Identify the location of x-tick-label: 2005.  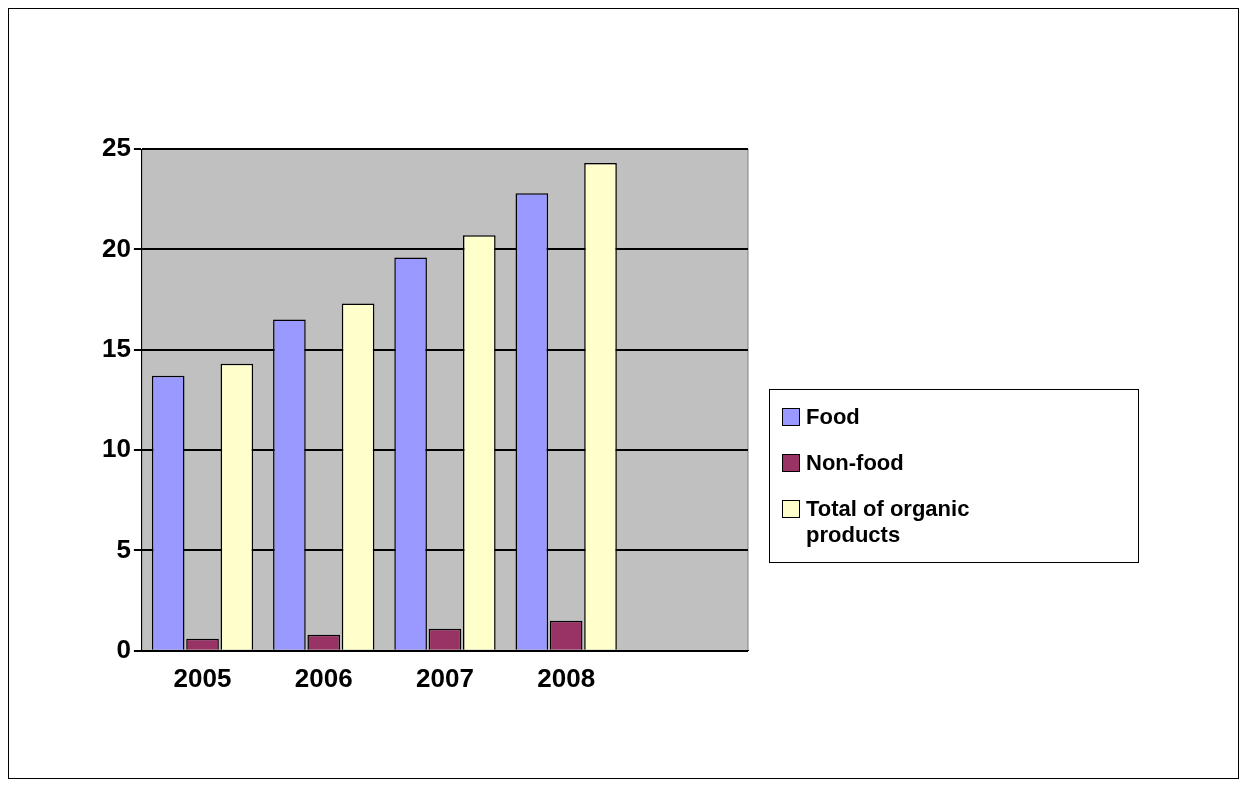
(202, 677).